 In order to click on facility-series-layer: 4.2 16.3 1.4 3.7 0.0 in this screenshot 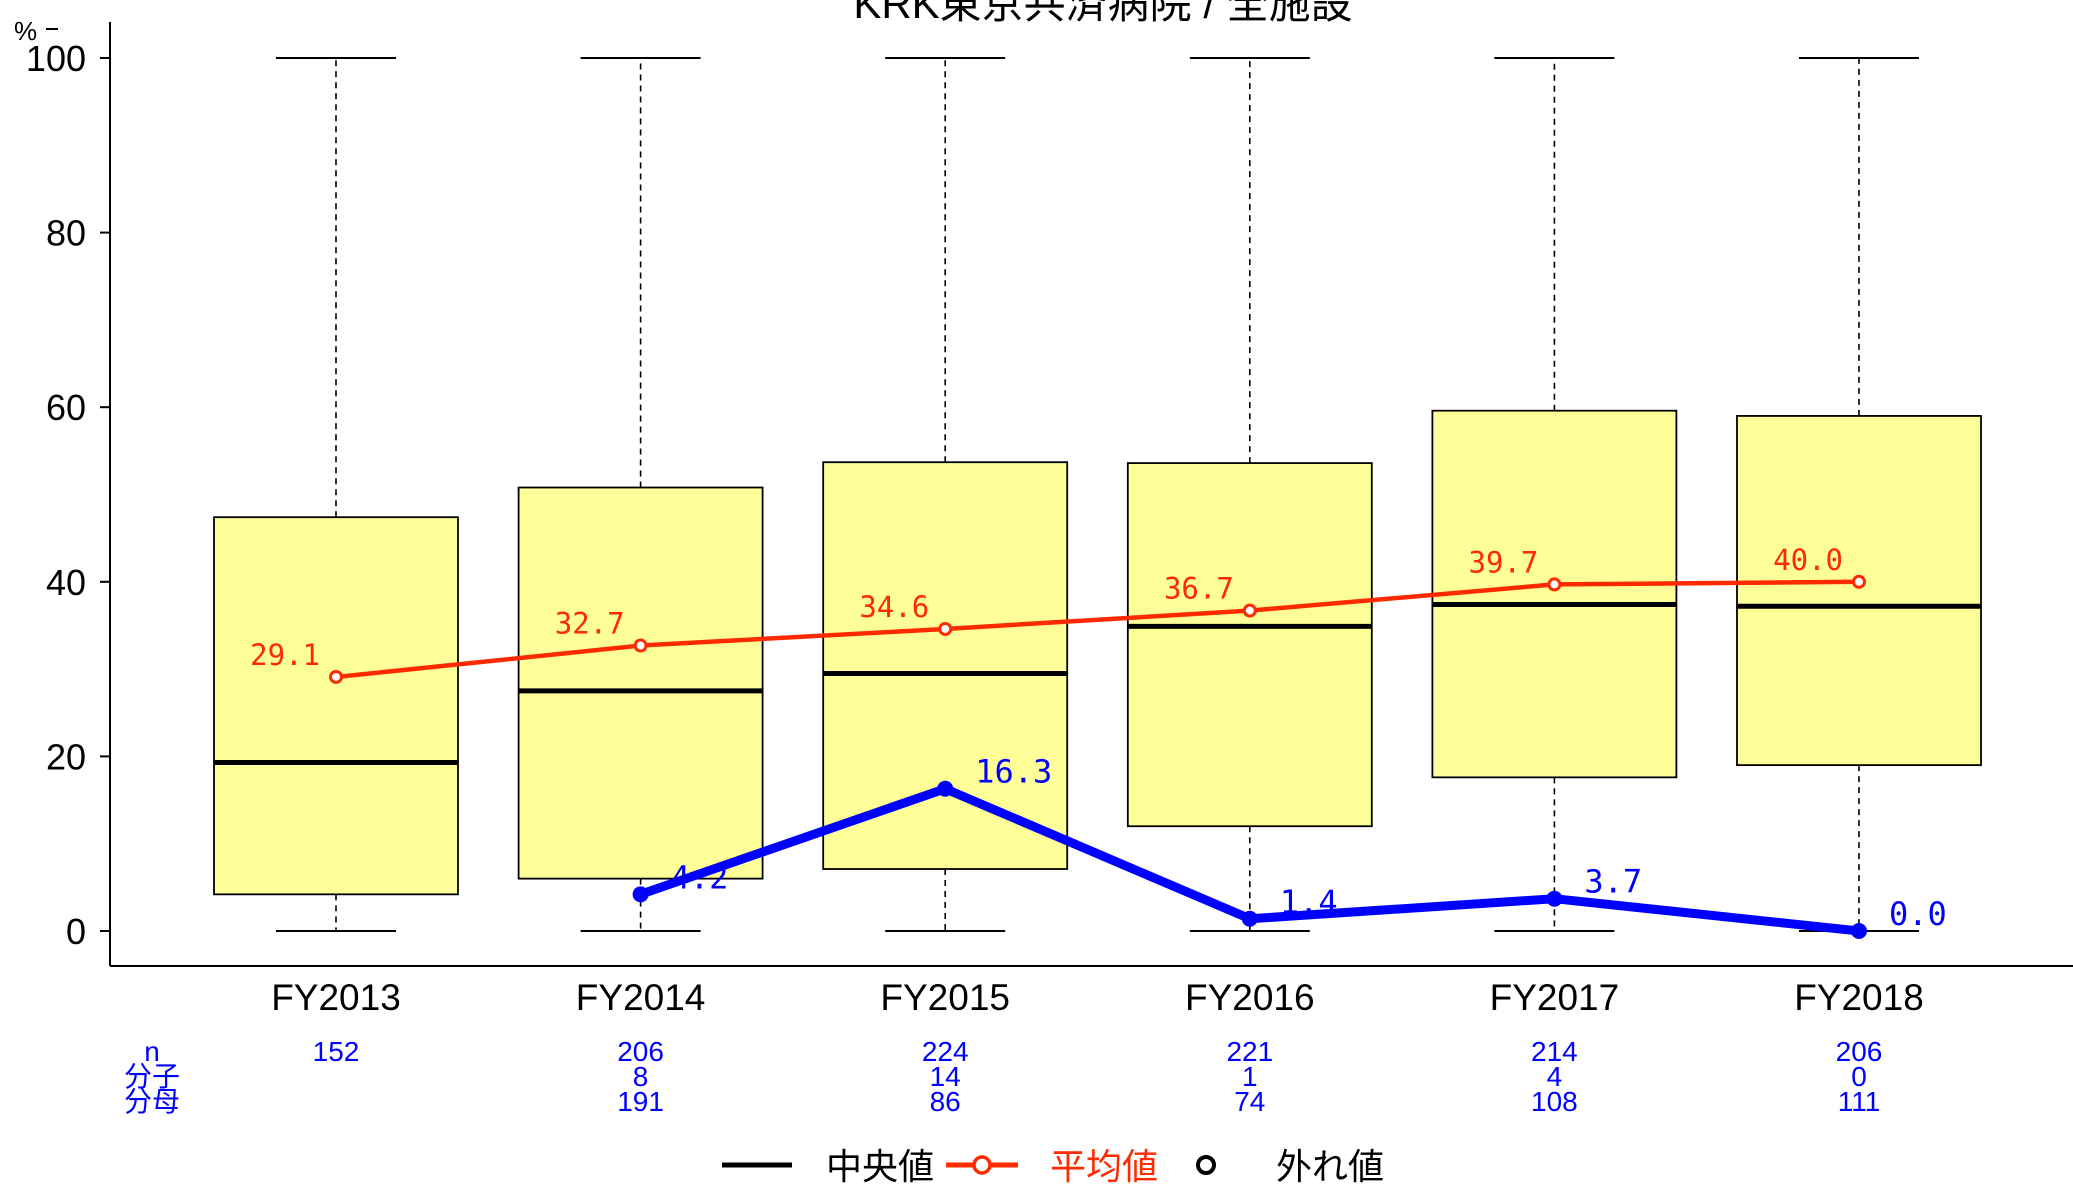, I will do `click(1289, 846)`.